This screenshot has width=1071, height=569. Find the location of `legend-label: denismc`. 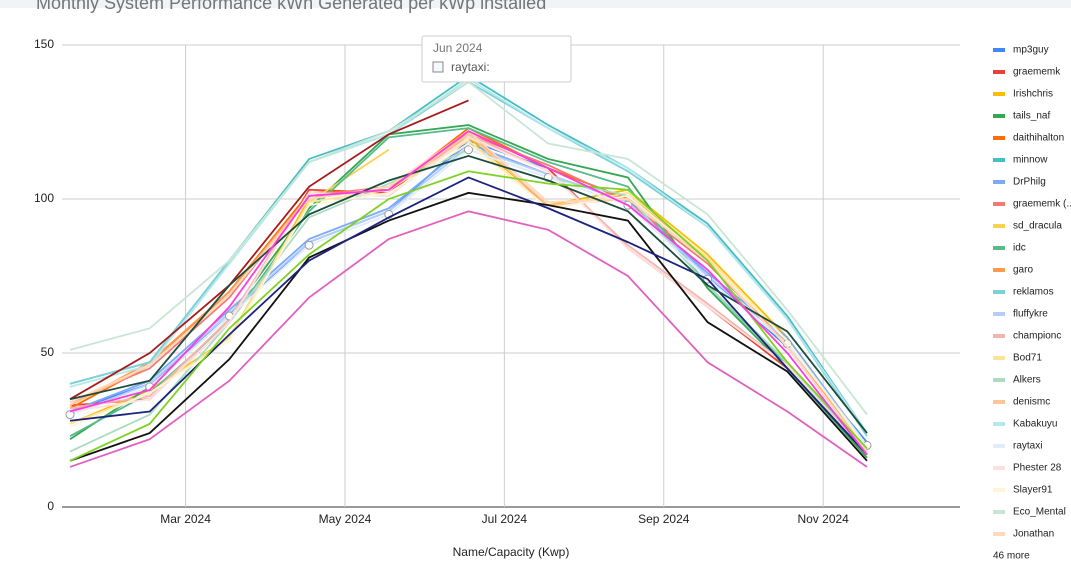

legend-label: denismc is located at coordinates (1031, 402).